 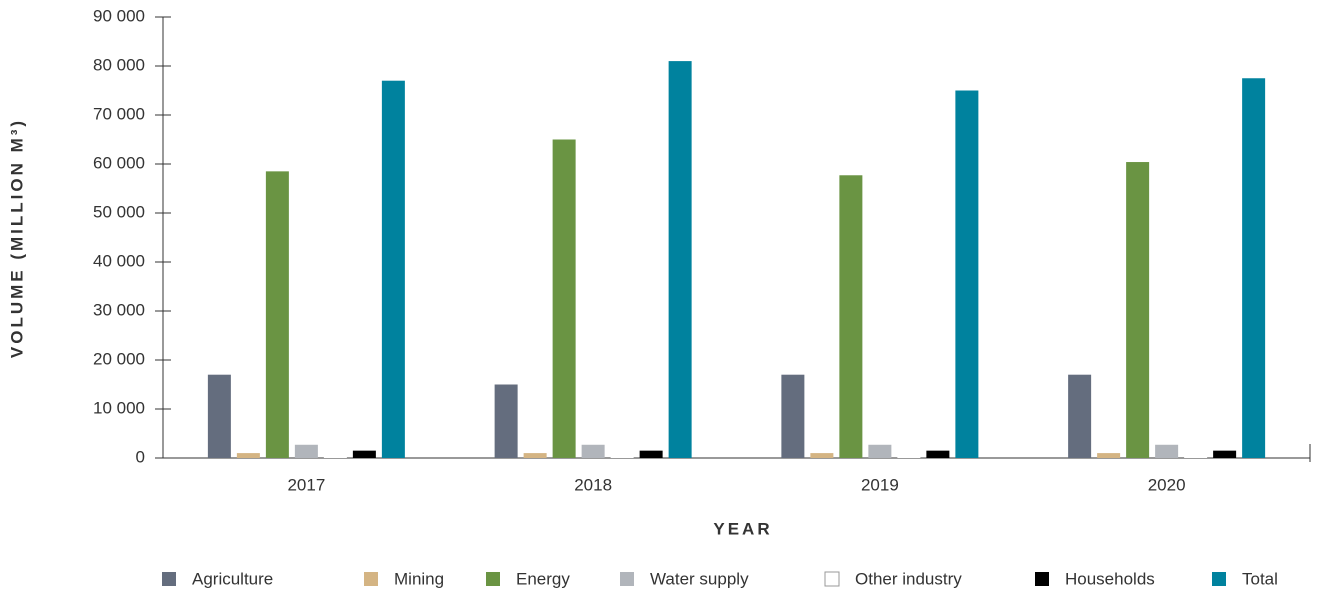 What do you see at coordinates (232, 578) in the screenshot?
I see `legend-label: Agriculture` at bounding box center [232, 578].